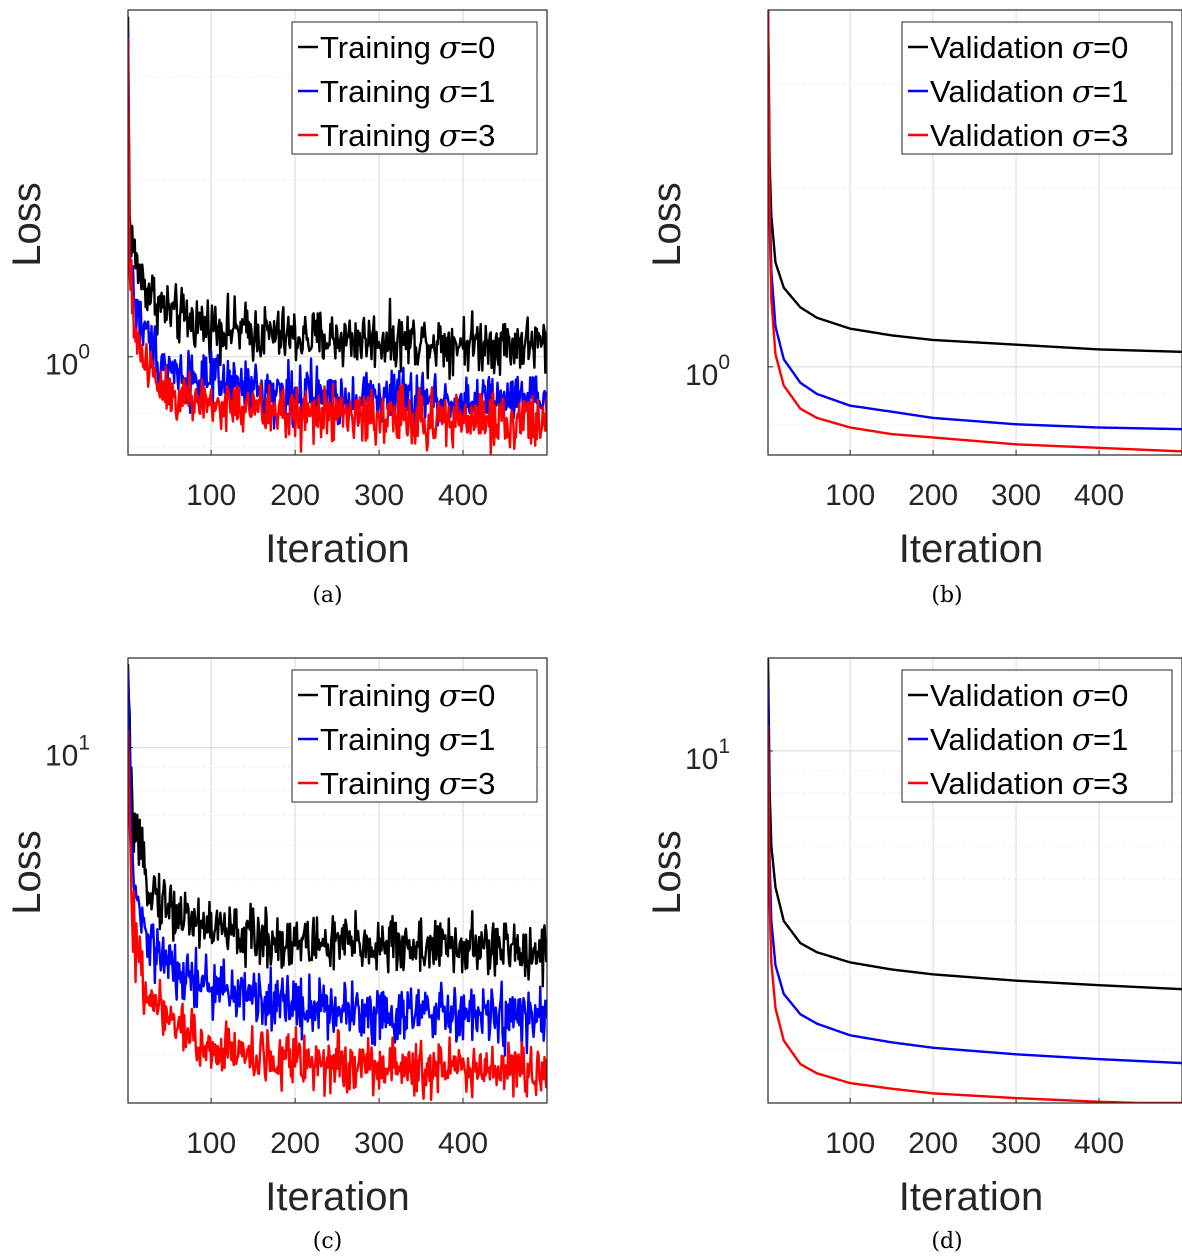  What do you see at coordinates (328, 1241) in the screenshot?
I see `panel-caption: (c)` at bounding box center [328, 1241].